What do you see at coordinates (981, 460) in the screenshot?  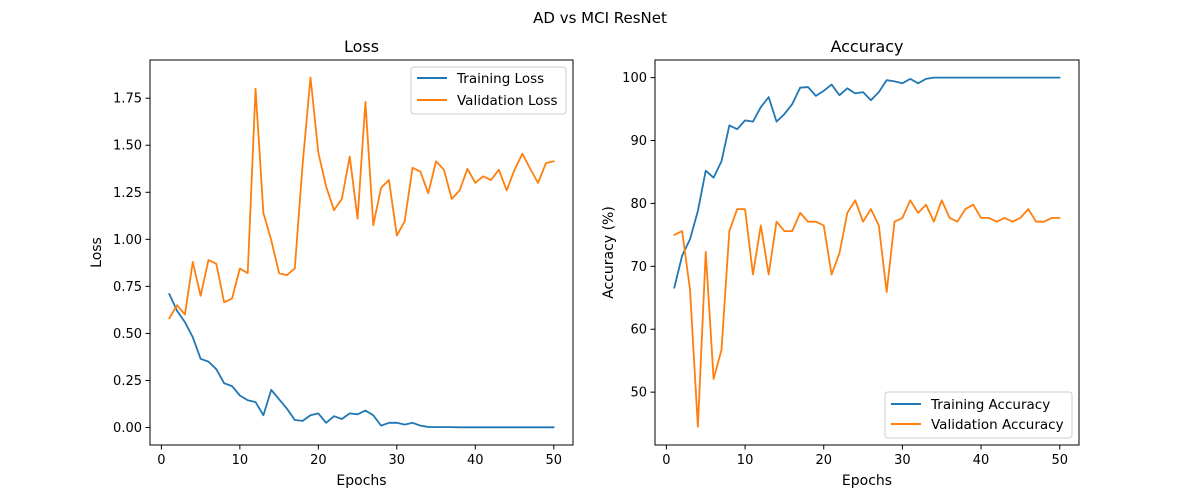 I see `accuracy-x-tick-label: 40` at bounding box center [981, 460].